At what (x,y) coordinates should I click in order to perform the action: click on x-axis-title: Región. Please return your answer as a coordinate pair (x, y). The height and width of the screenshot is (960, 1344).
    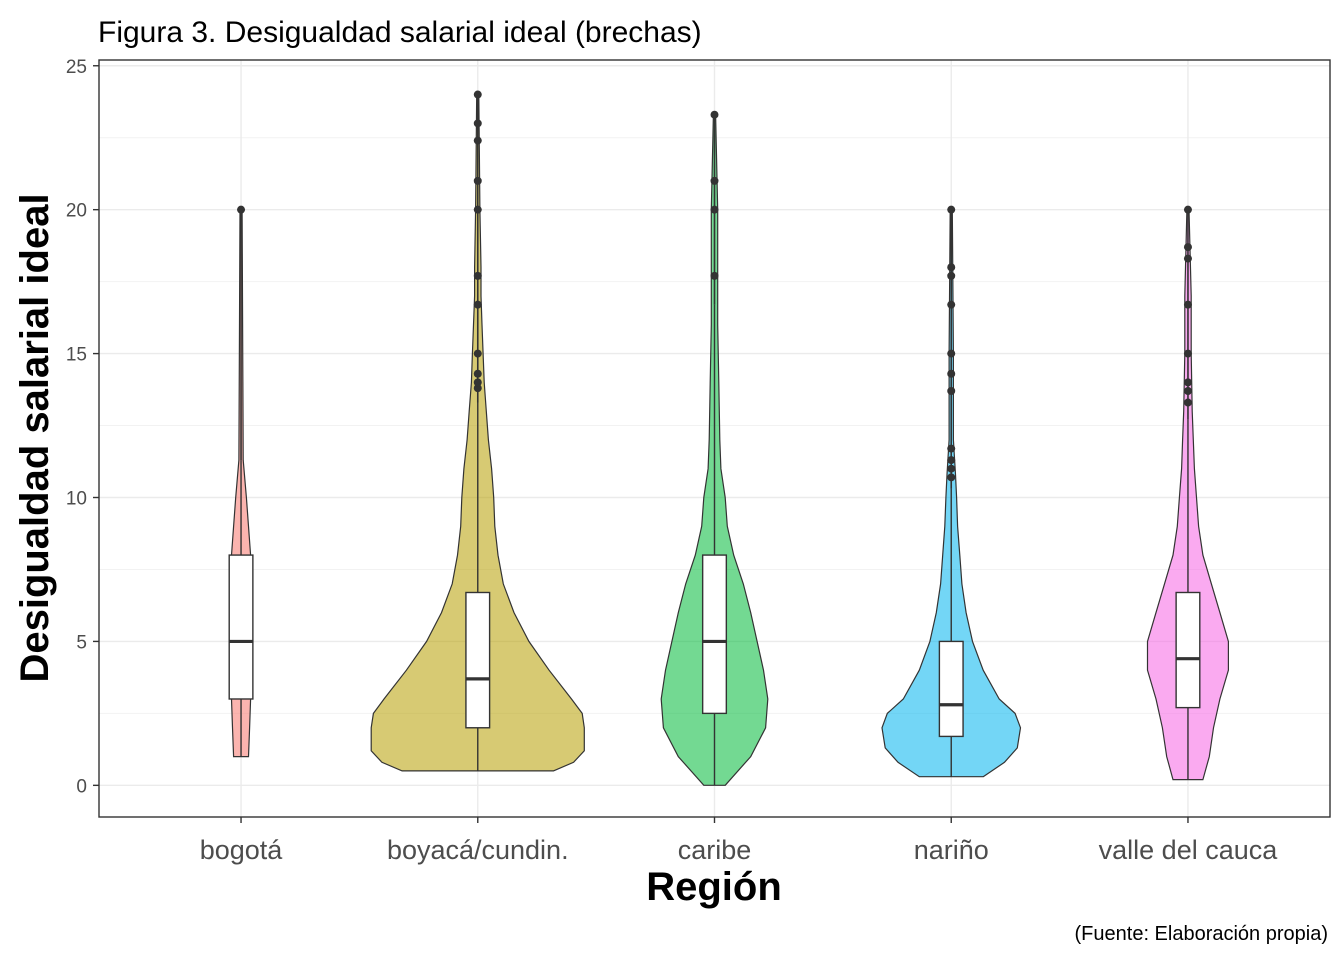
    Looking at the image, I should click on (714, 887).